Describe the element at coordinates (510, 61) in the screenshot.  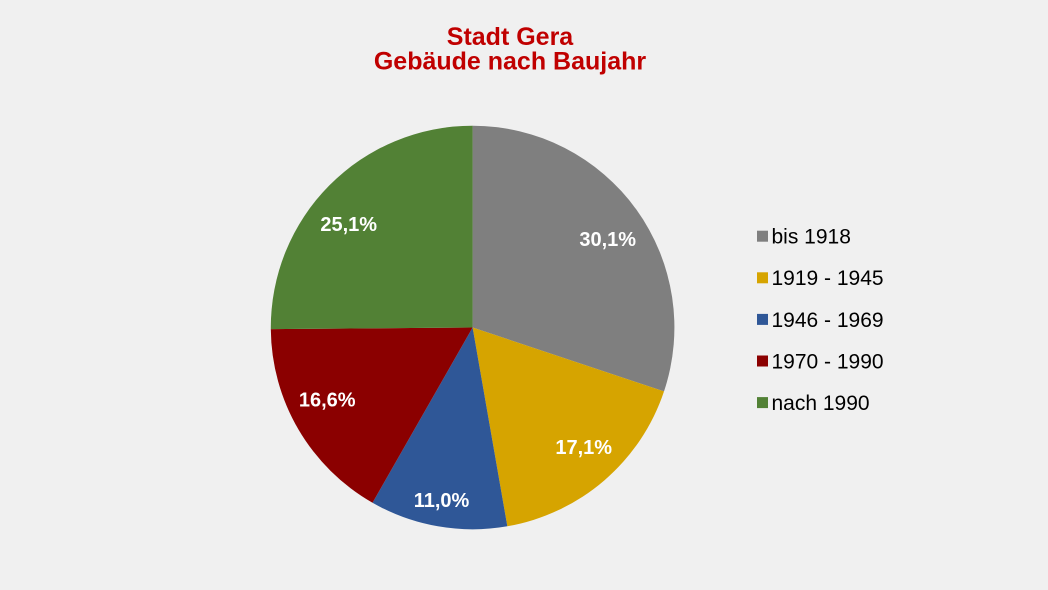
I see `svg-text: Gebäude nach Baujahr` at that location.